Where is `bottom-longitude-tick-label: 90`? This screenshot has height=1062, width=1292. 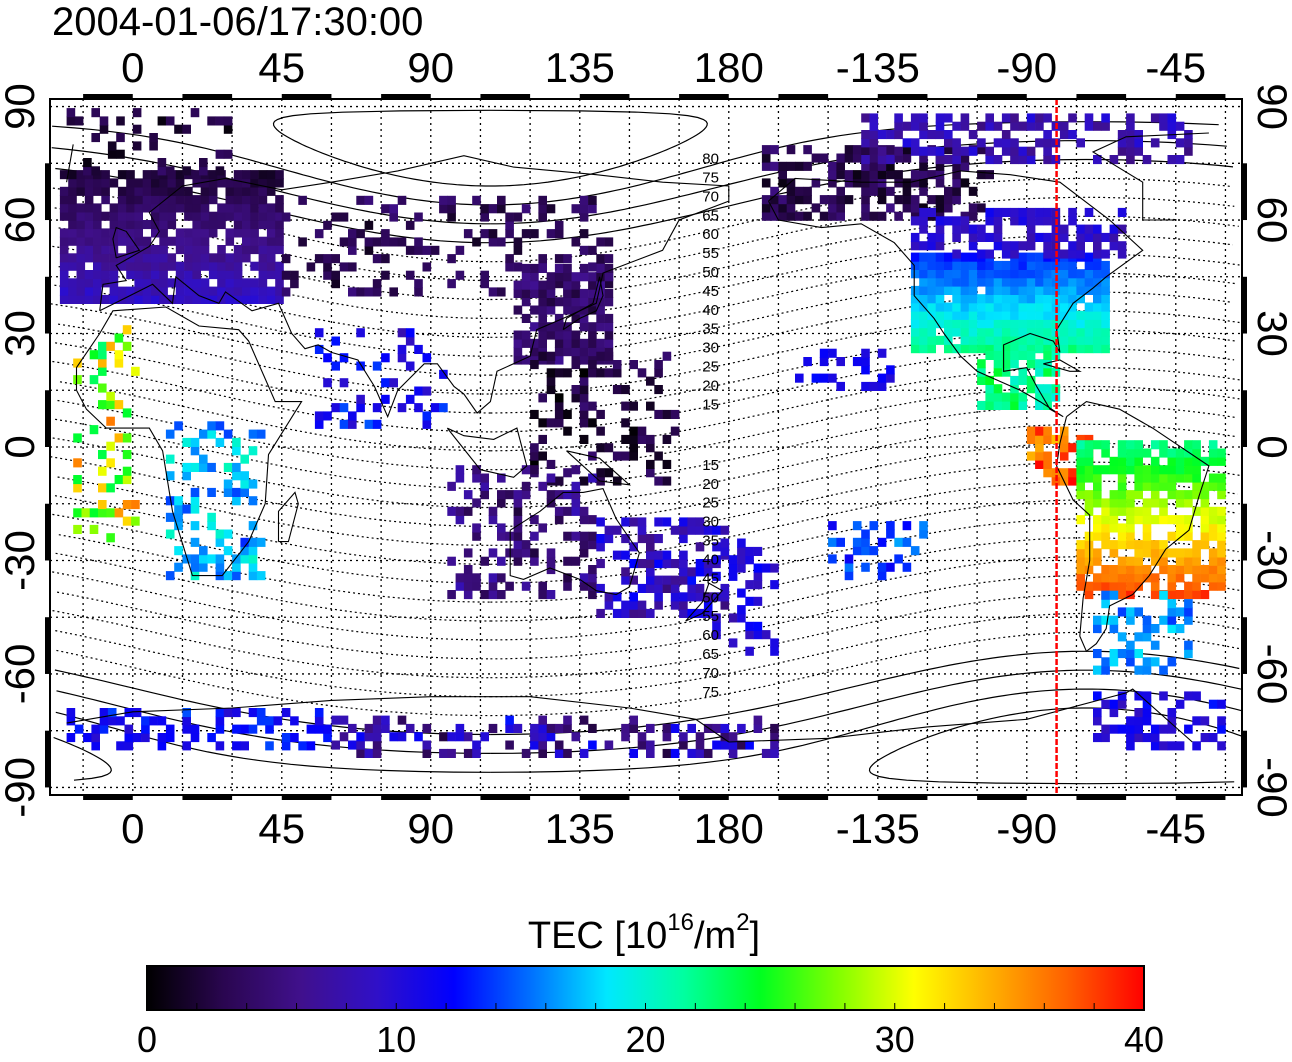 bottom-longitude-tick-label: 90 is located at coordinates (430, 828).